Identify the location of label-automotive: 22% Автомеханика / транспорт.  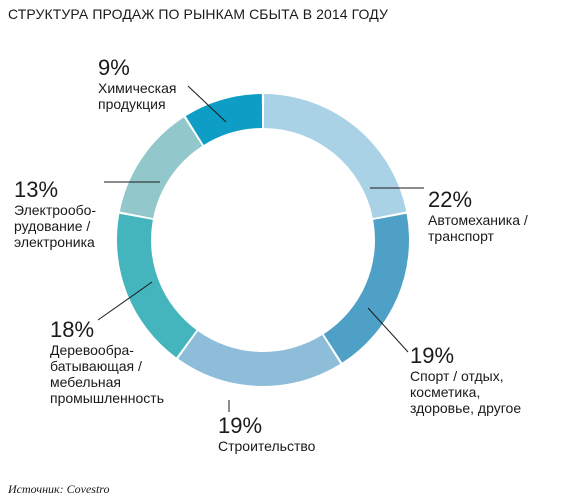
(478, 216).